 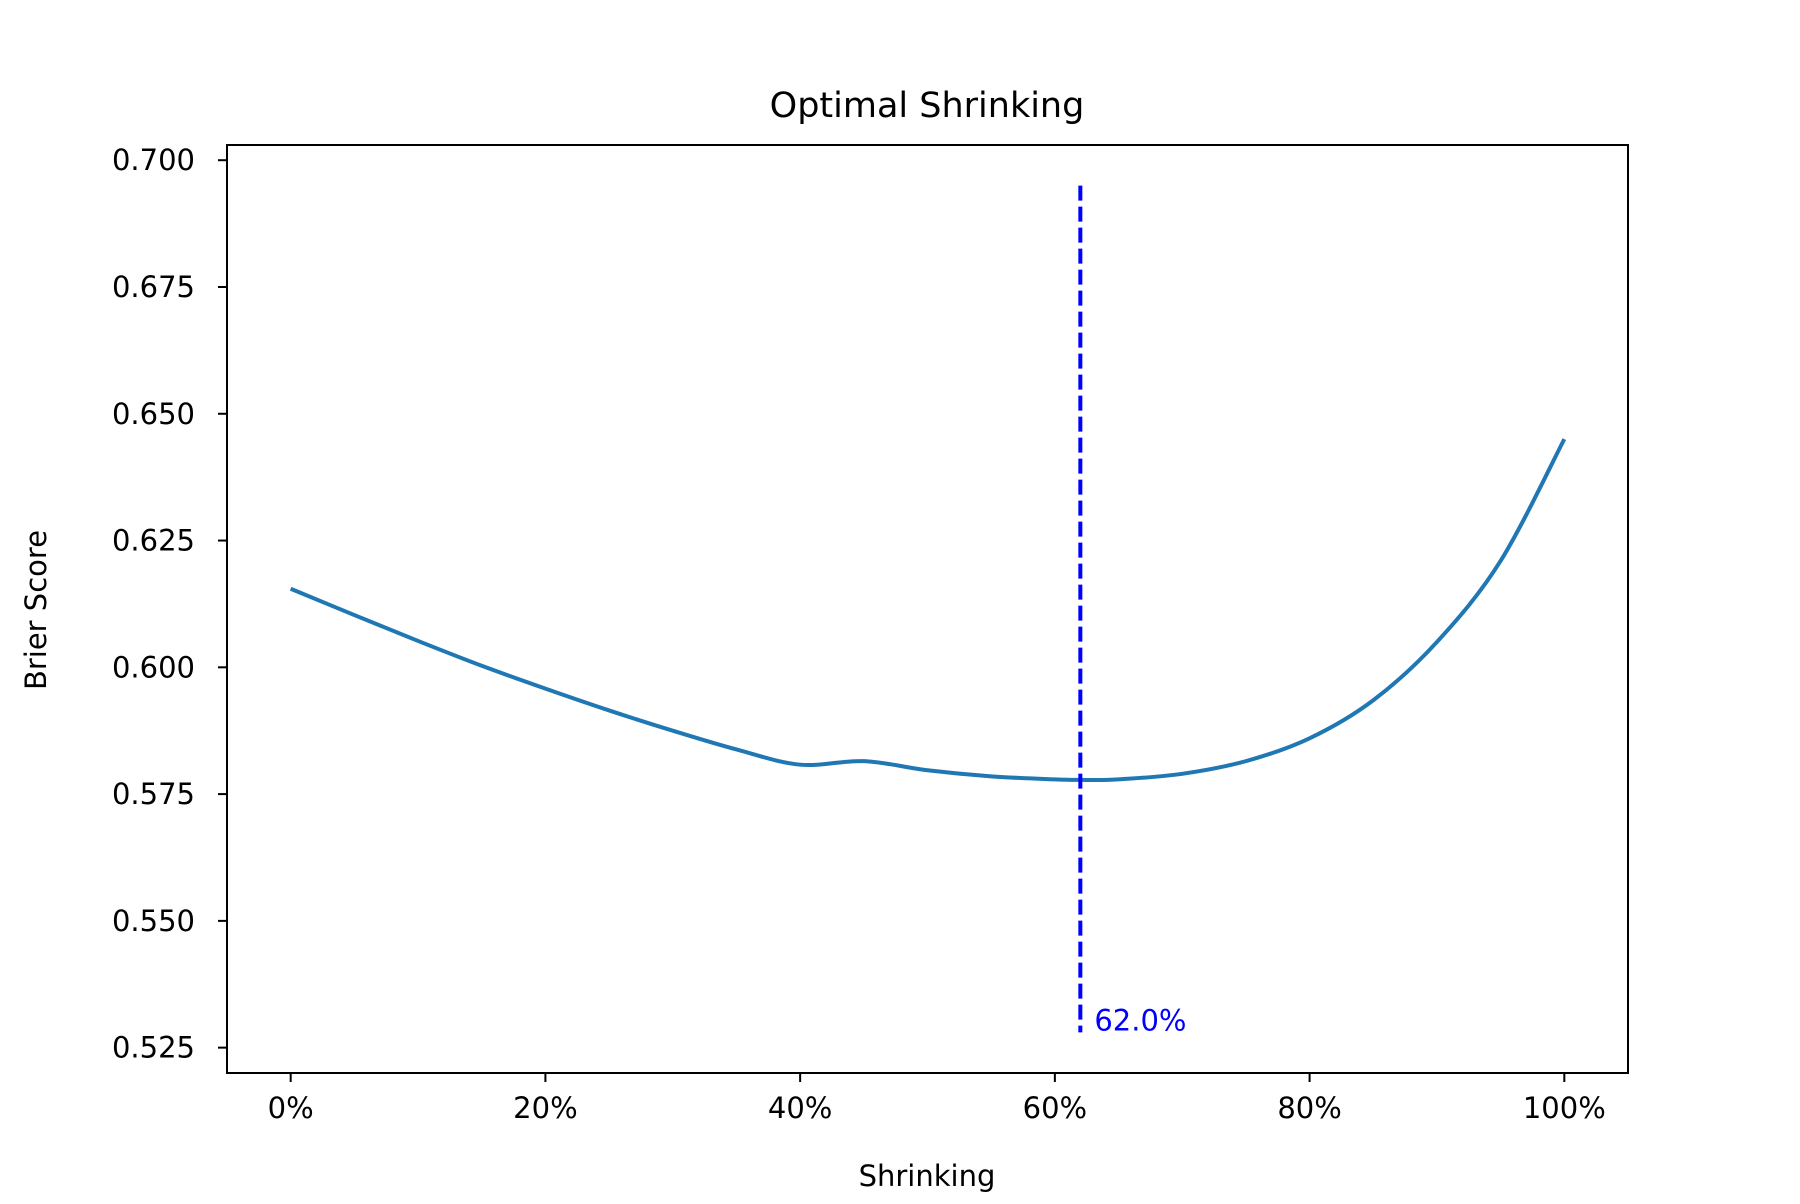 What do you see at coordinates (291, 1108) in the screenshot?
I see `x-tick-label: 0%` at bounding box center [291, 1108].